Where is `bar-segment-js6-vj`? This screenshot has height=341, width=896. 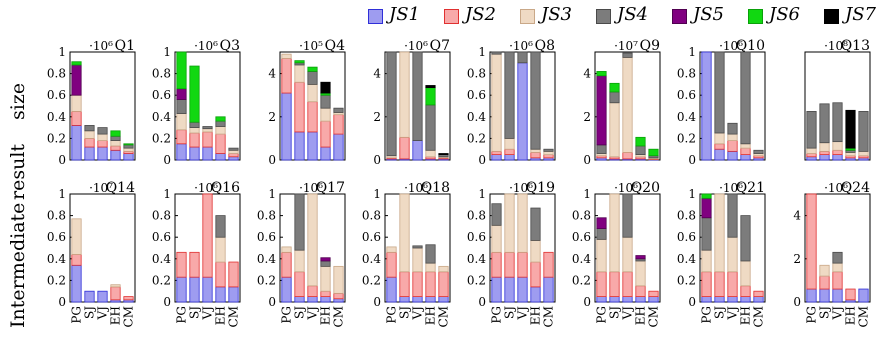 bar-segment-js6-vj is located at coordinates (312, 69).